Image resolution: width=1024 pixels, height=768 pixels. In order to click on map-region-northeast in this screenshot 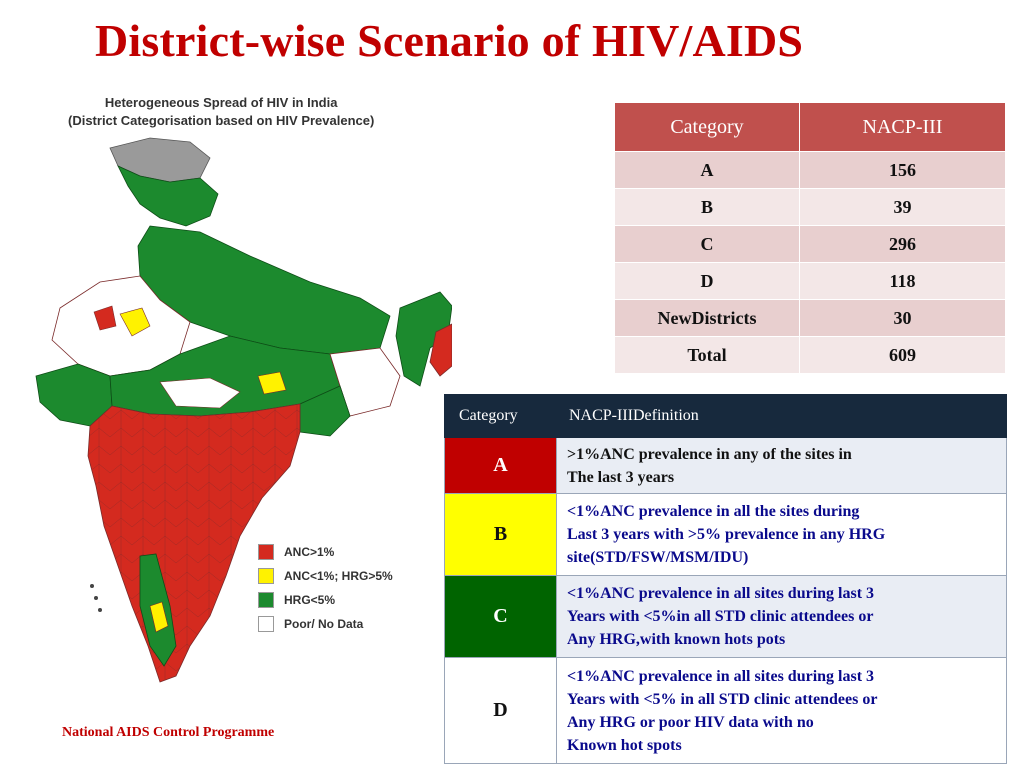, I will do `click(423, 339)`.